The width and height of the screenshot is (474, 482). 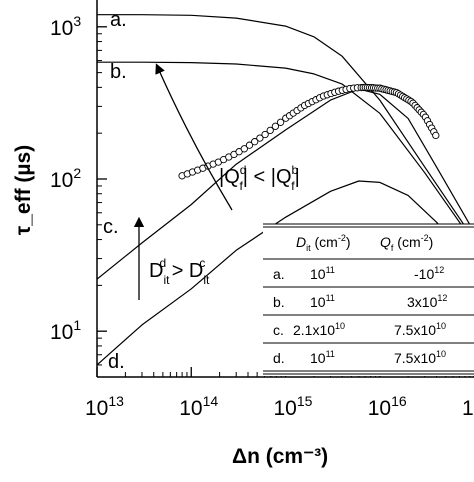 I want to click on x-tick-label: 1016, so click(x=387, y=406).